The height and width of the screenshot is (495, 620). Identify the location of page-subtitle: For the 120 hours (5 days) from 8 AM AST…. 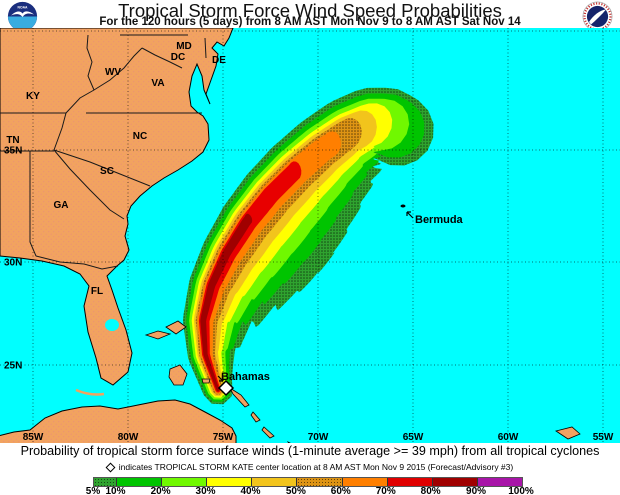
(310, 22).